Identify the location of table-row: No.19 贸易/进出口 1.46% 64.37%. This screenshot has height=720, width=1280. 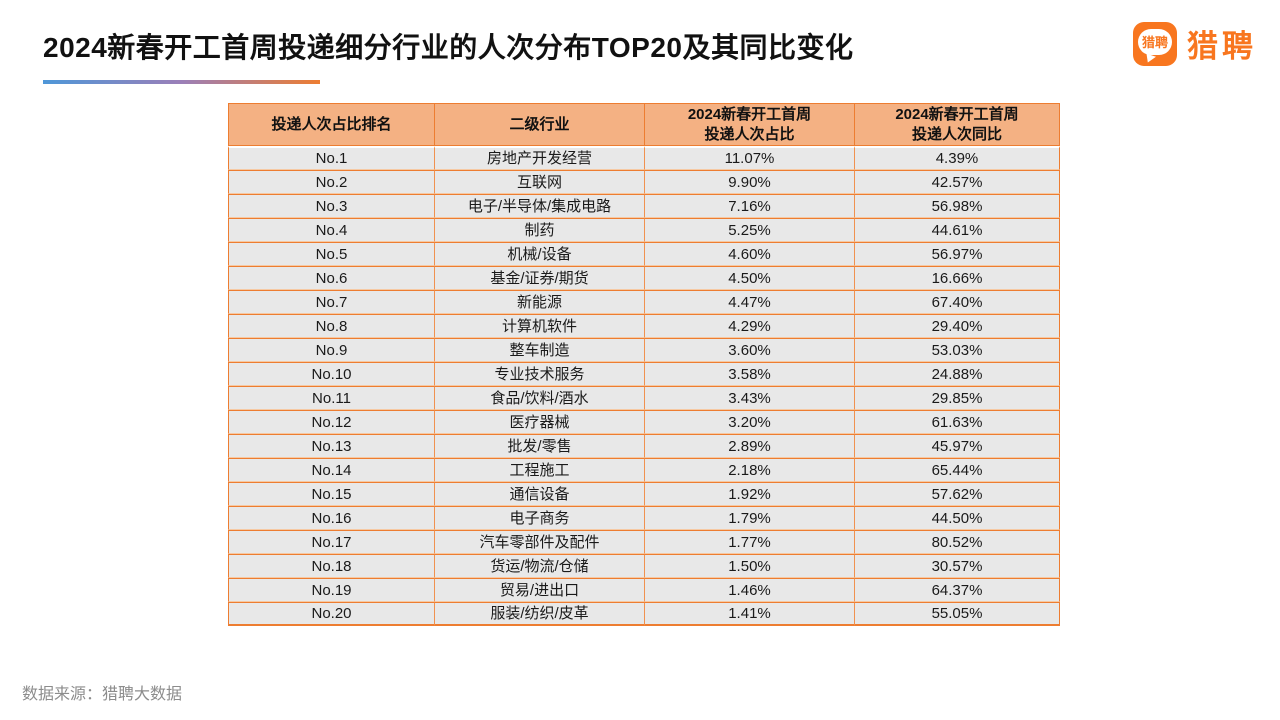
(644, 590).